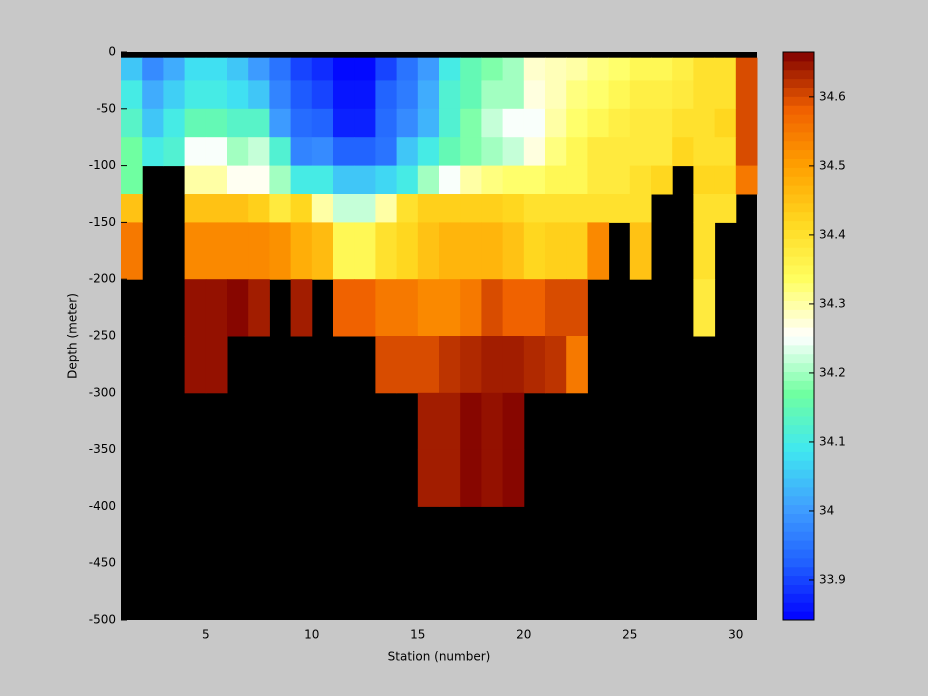 Image resolution: width=928 pixels, height=696 pixels. I want to click on y-tick-label: -200, so click(102, 279).